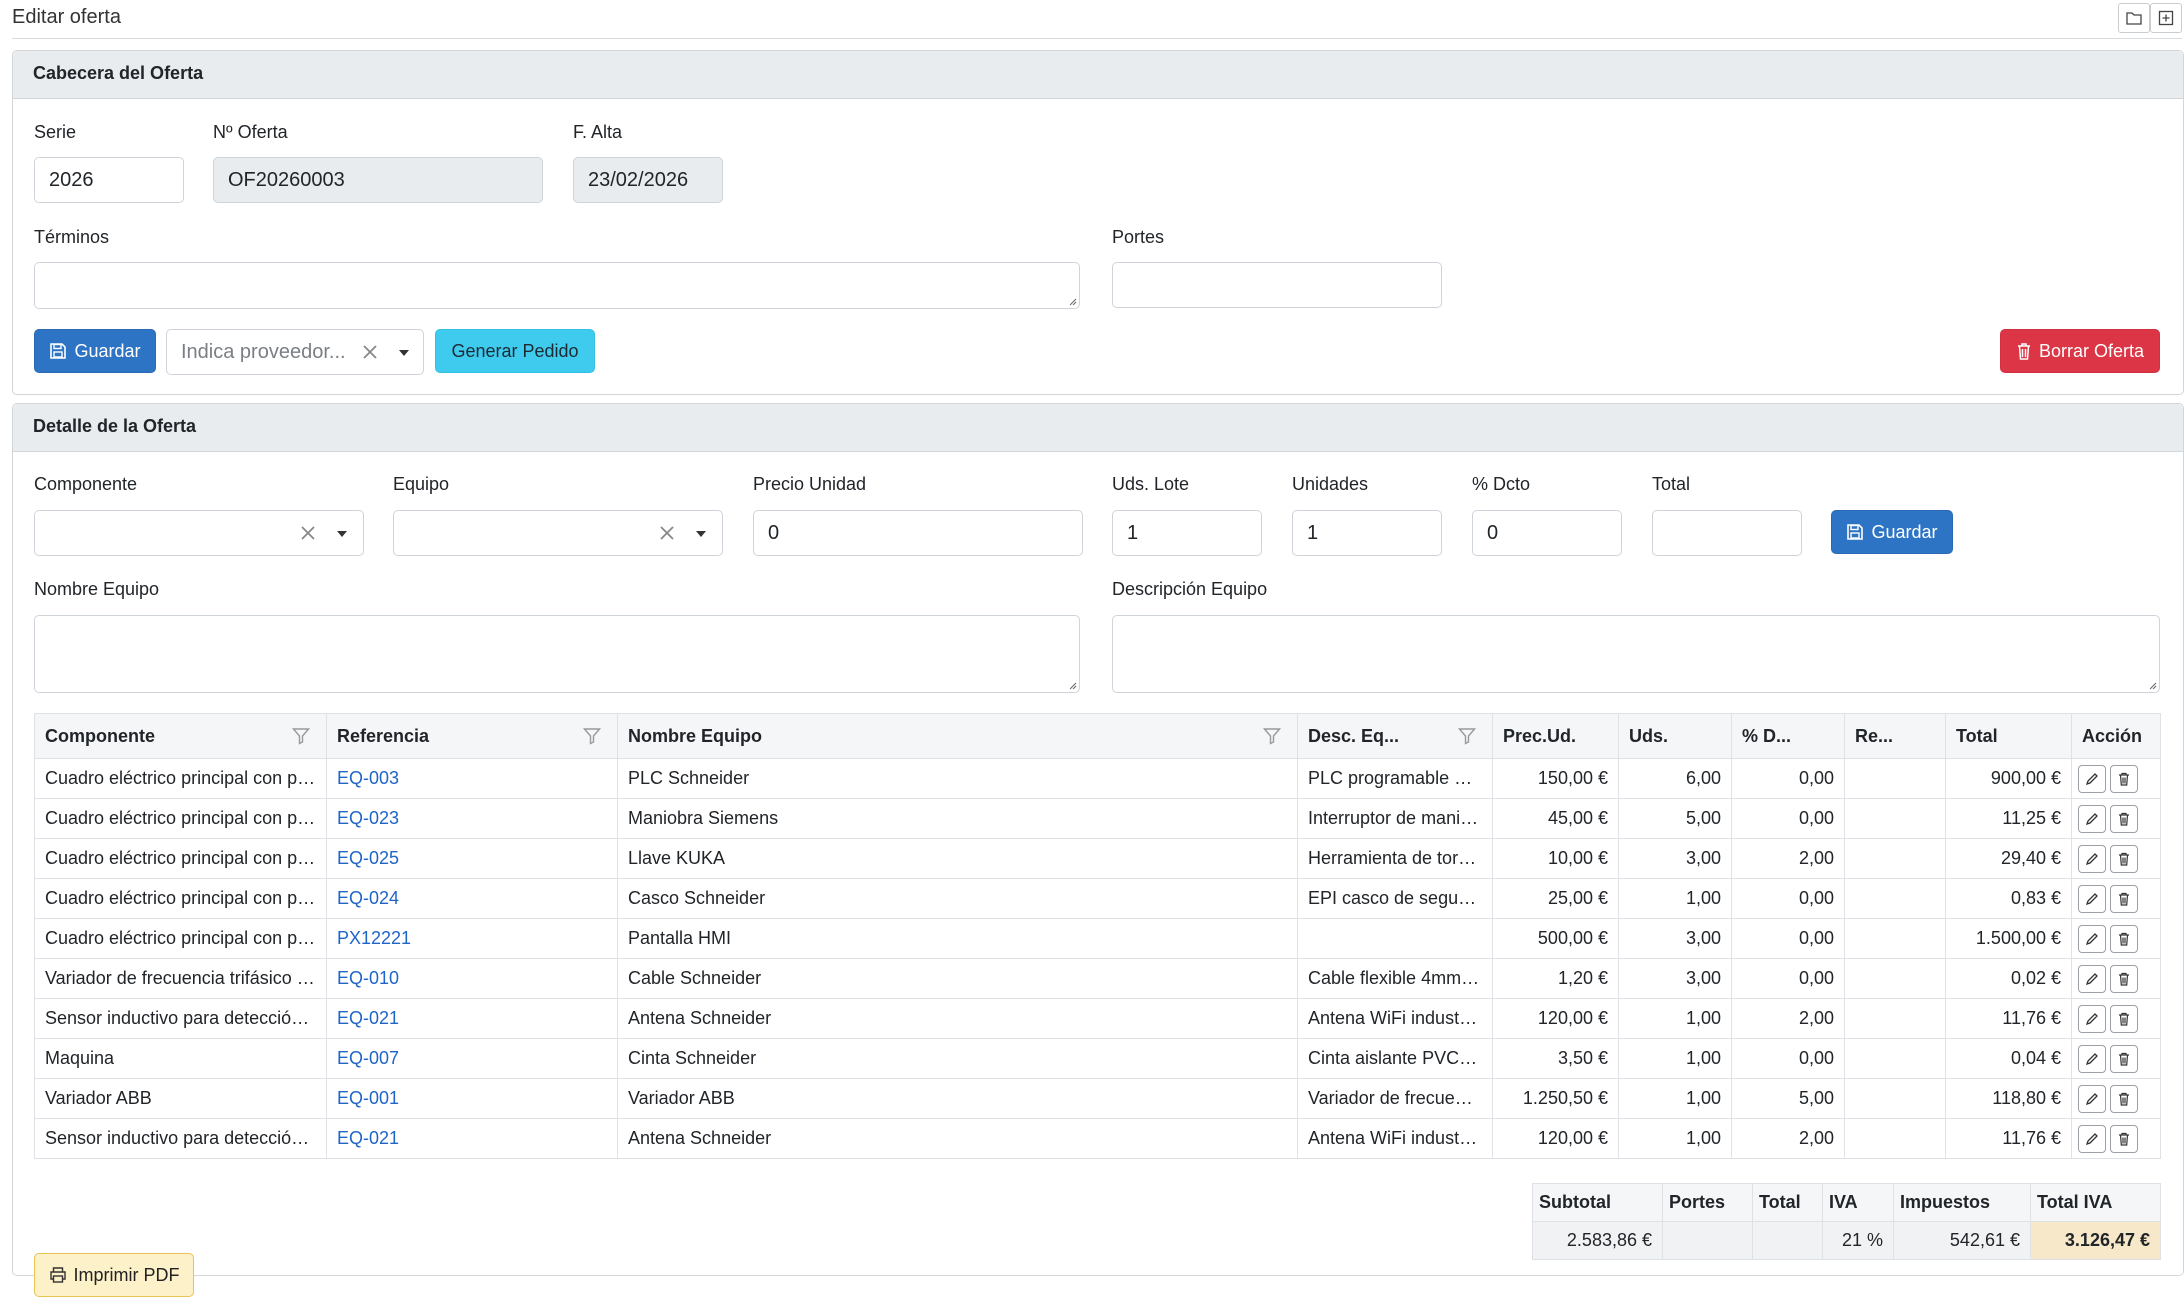 The width and height of the screenshot is (2184, 1297). Describe the element at coordinates (1555, 938) in the screenshot. I see `cell-precio: 500,00 €` at that location.